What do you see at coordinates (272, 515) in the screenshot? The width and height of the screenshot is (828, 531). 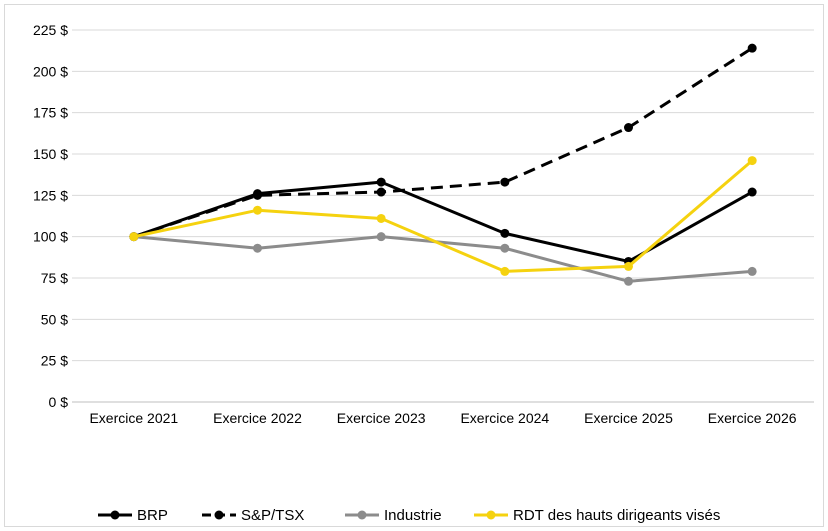 I see `legend-label: S&P/TSX` at bounding box center [272, 515].